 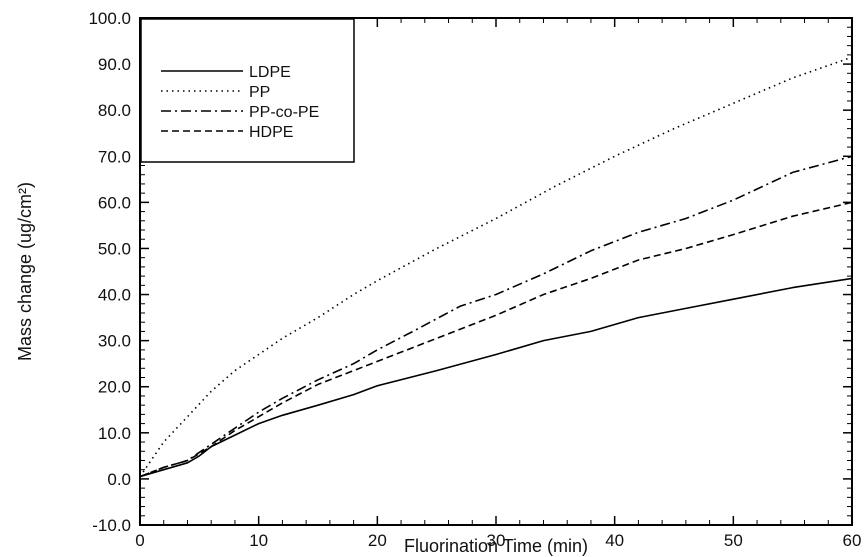 I want to click on legend-label-ldpe: LDPE, so click(x=270, y=72).